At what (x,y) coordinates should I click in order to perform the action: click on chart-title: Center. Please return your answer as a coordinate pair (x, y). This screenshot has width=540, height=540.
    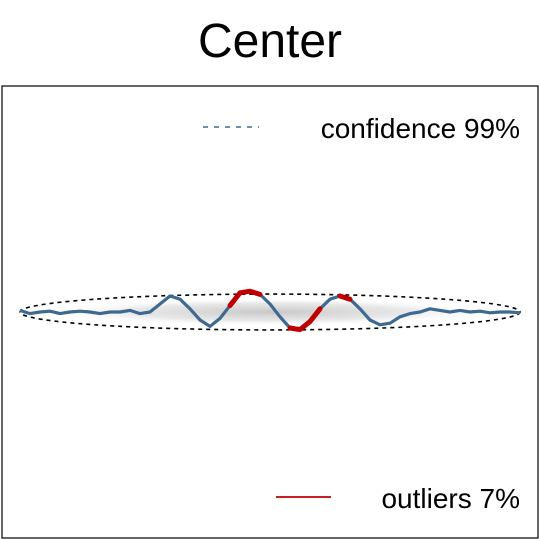
    Looking at the image, I should click on (270, 41).